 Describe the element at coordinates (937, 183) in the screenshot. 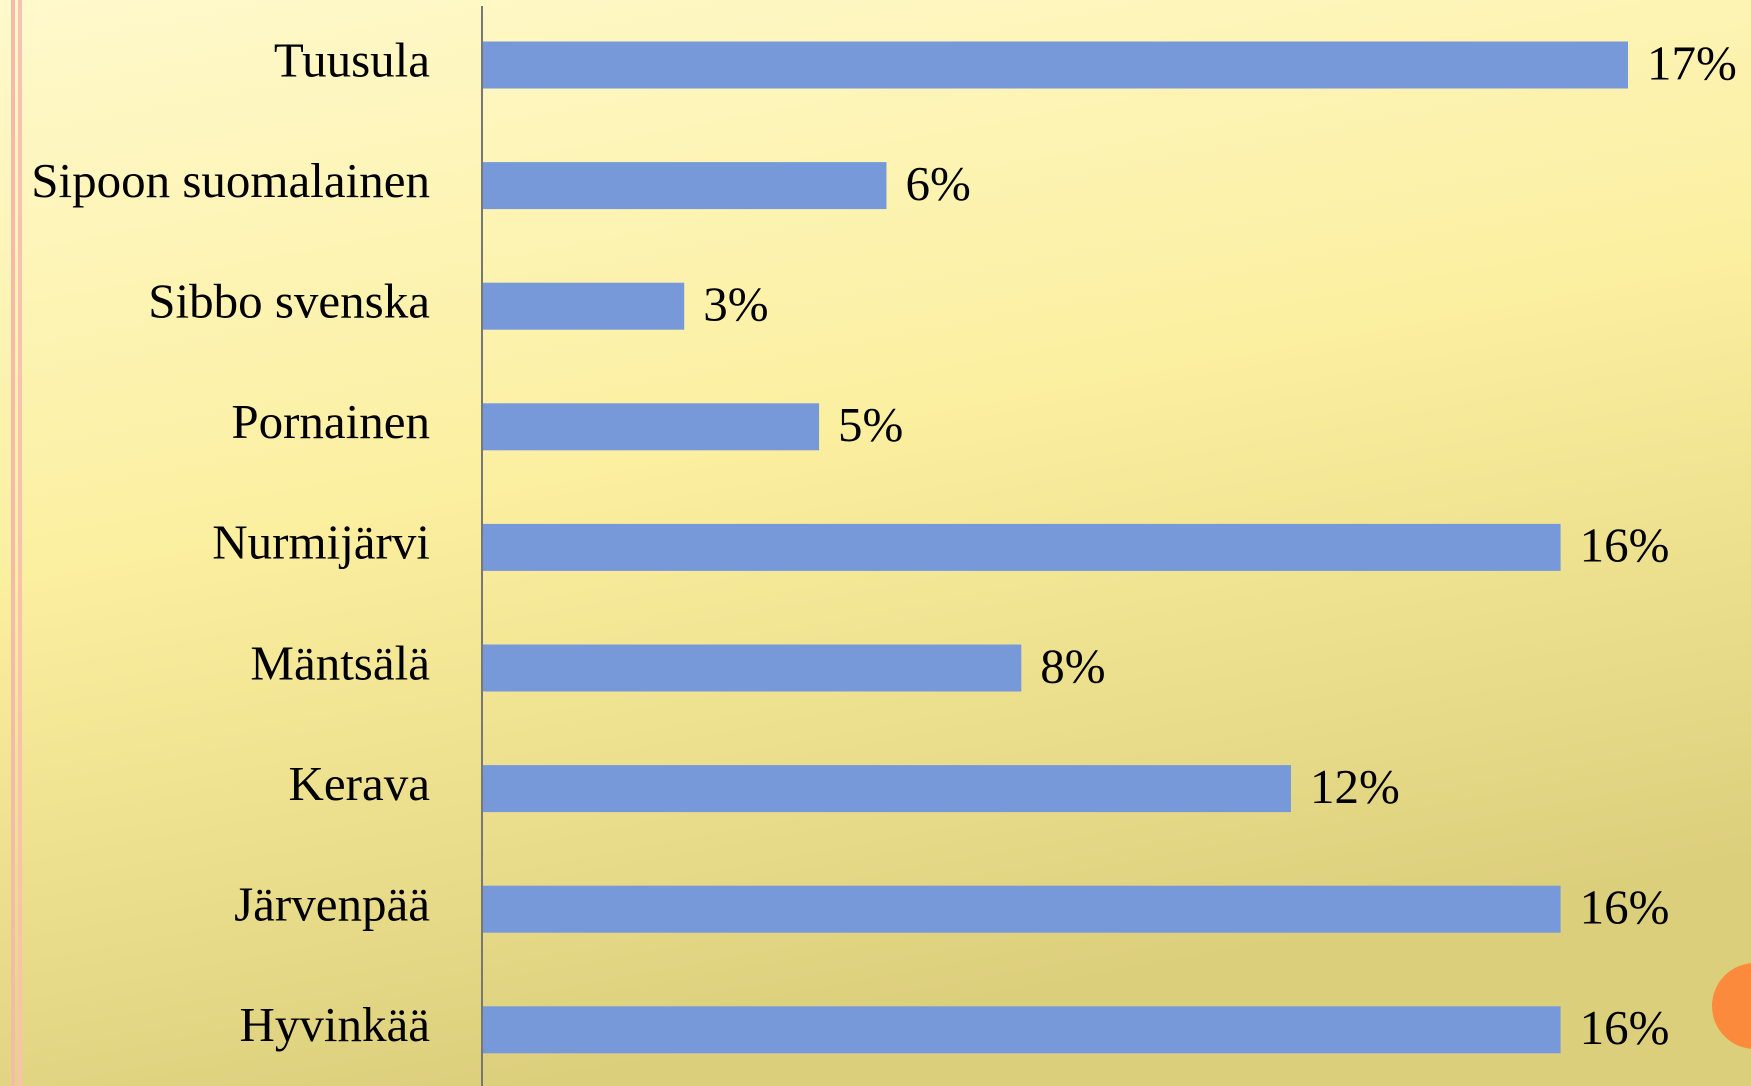

I see `value-label: 6%` at that location.